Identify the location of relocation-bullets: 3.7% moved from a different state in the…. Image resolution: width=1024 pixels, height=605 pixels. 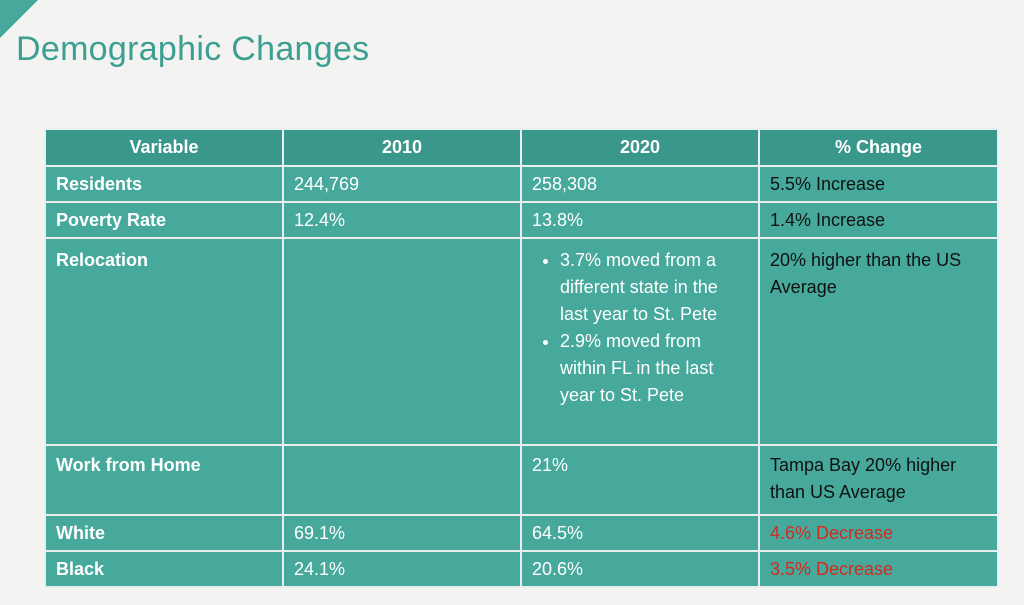
(640, 328).